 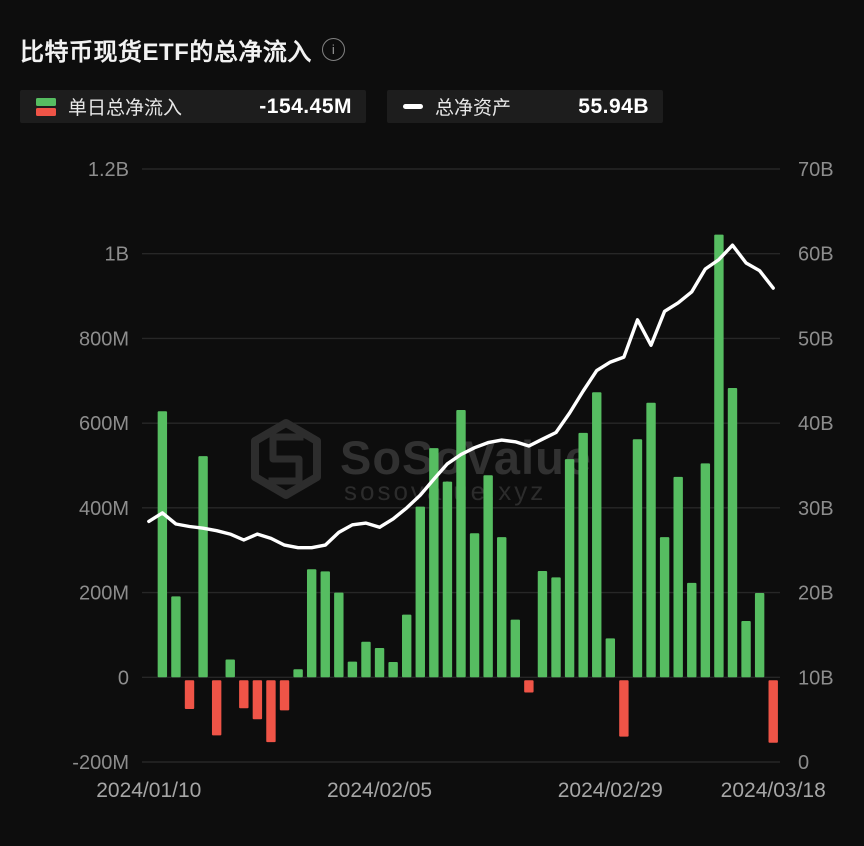 What do you see at coordinates (816, 255) in the screenshot?
I see `right-axis-tick: 60B` at bounding box center [816, 255].